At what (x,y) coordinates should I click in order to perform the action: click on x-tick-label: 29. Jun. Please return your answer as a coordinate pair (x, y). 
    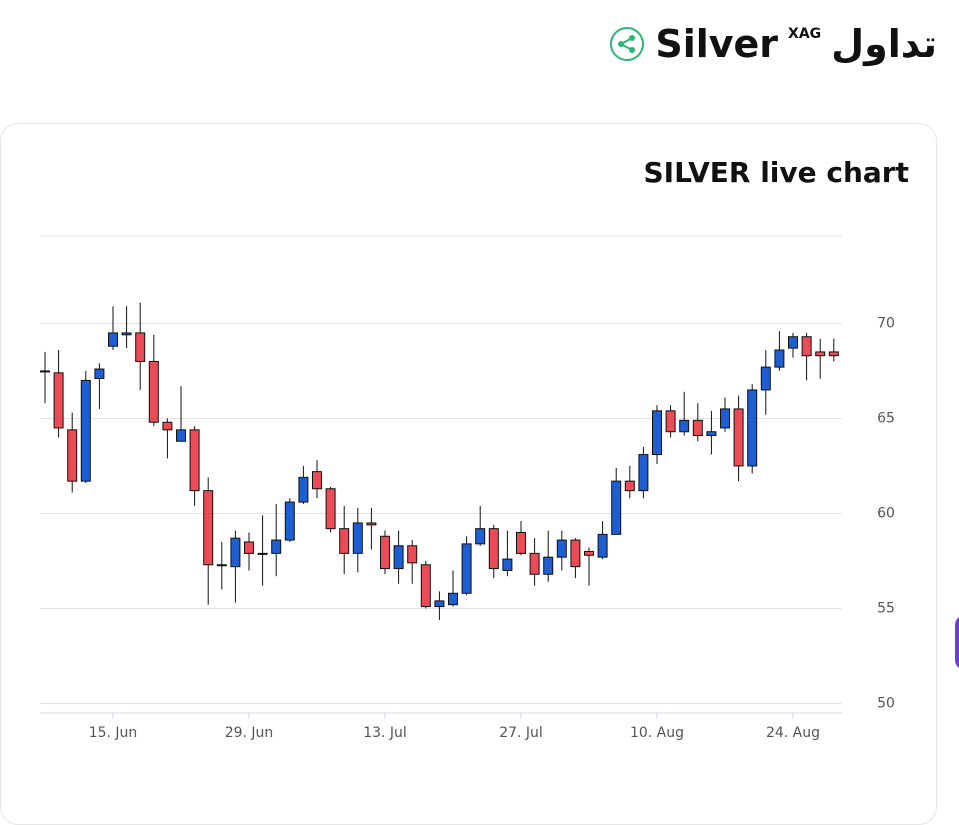
    Looking at the image, I should click on (249, 733).